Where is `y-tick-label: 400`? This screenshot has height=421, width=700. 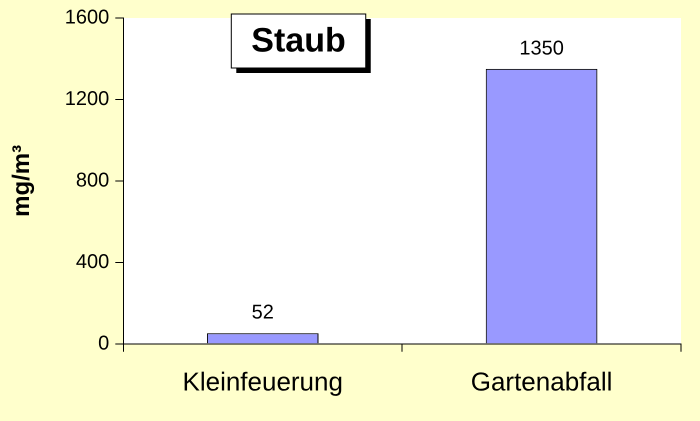 y-tick-label: 400 is located at coordinates (93, 261).